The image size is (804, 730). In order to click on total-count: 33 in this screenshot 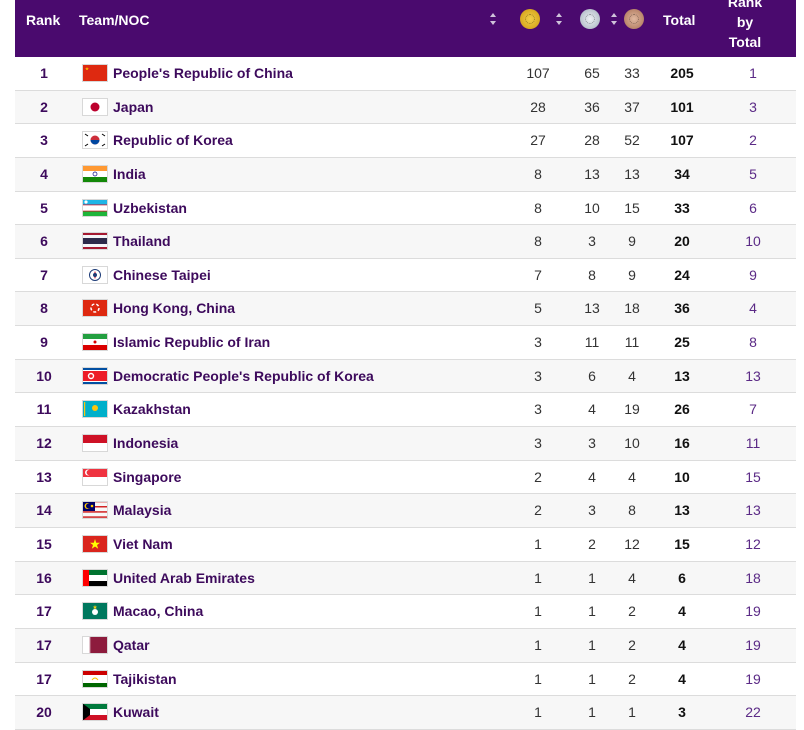, I will do `click(682, 207)`.